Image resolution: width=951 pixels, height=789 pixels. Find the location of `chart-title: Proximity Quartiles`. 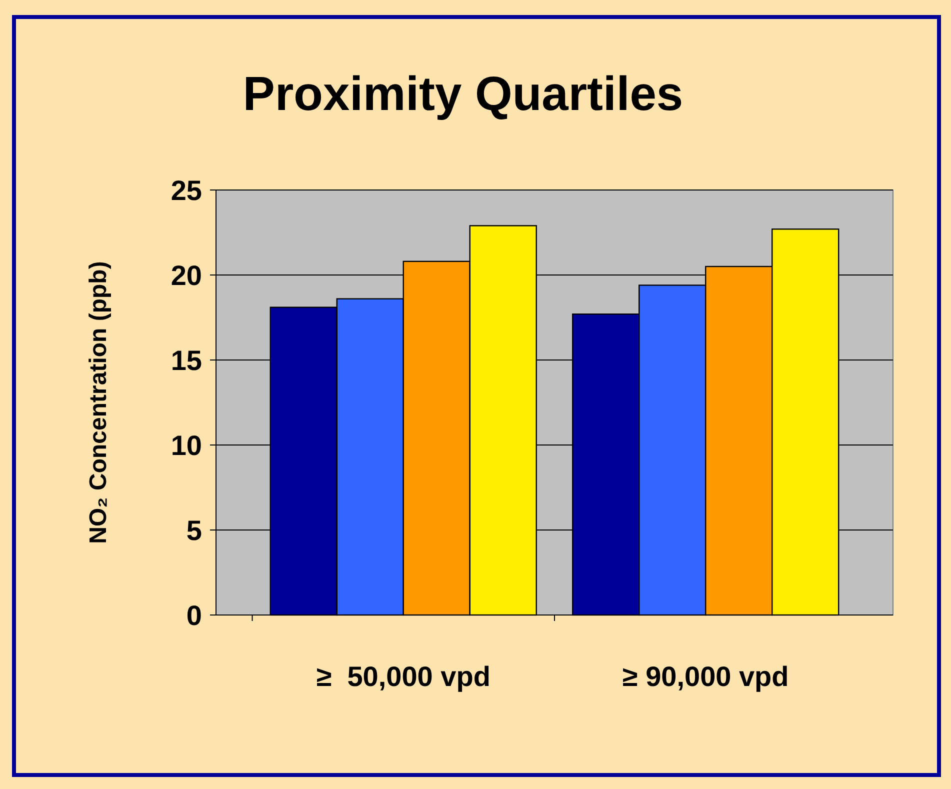

chart-title: Proximity Quartiles is located at coordinates (463, 94).